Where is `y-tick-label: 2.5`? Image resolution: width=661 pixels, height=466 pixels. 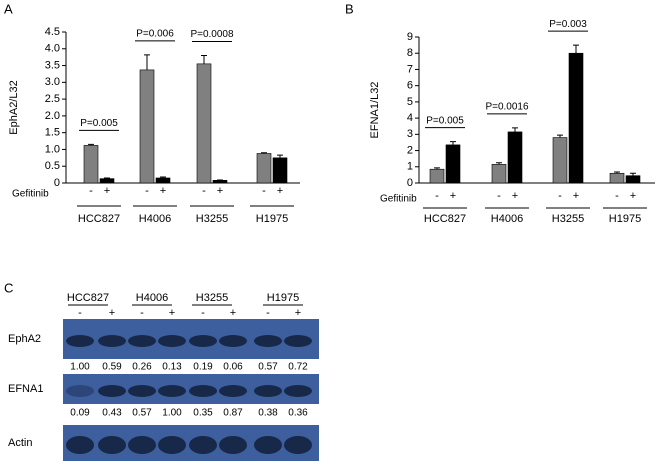 y-tick-label: 2.5 is located at coordinates (52, 99).